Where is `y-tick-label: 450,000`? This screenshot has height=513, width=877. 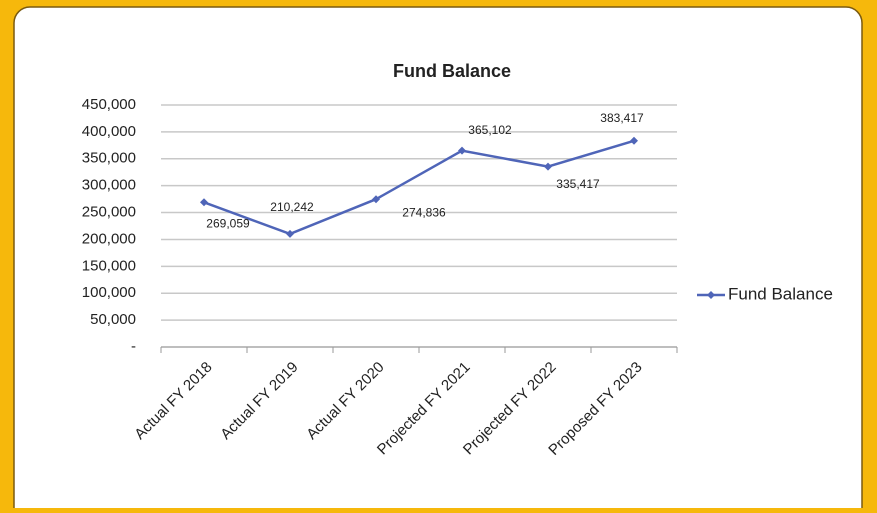 y-tick-label: 450,000 is located at coordinates (109, 104).